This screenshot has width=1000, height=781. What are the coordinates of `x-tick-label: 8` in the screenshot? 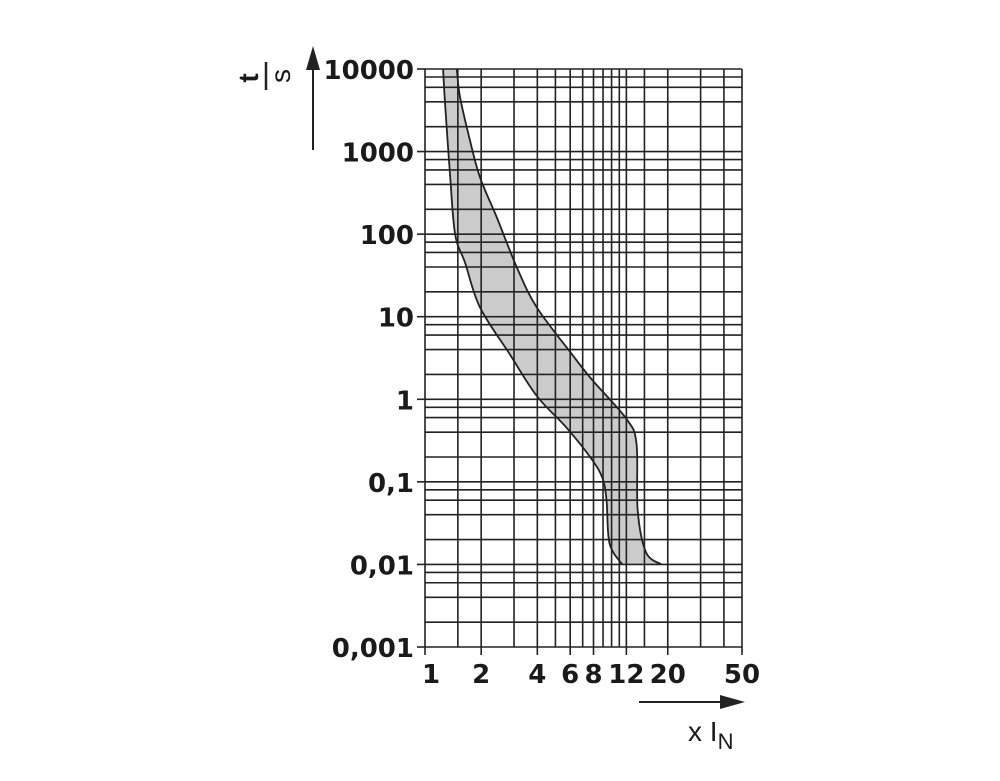 It's located at (593, 675).